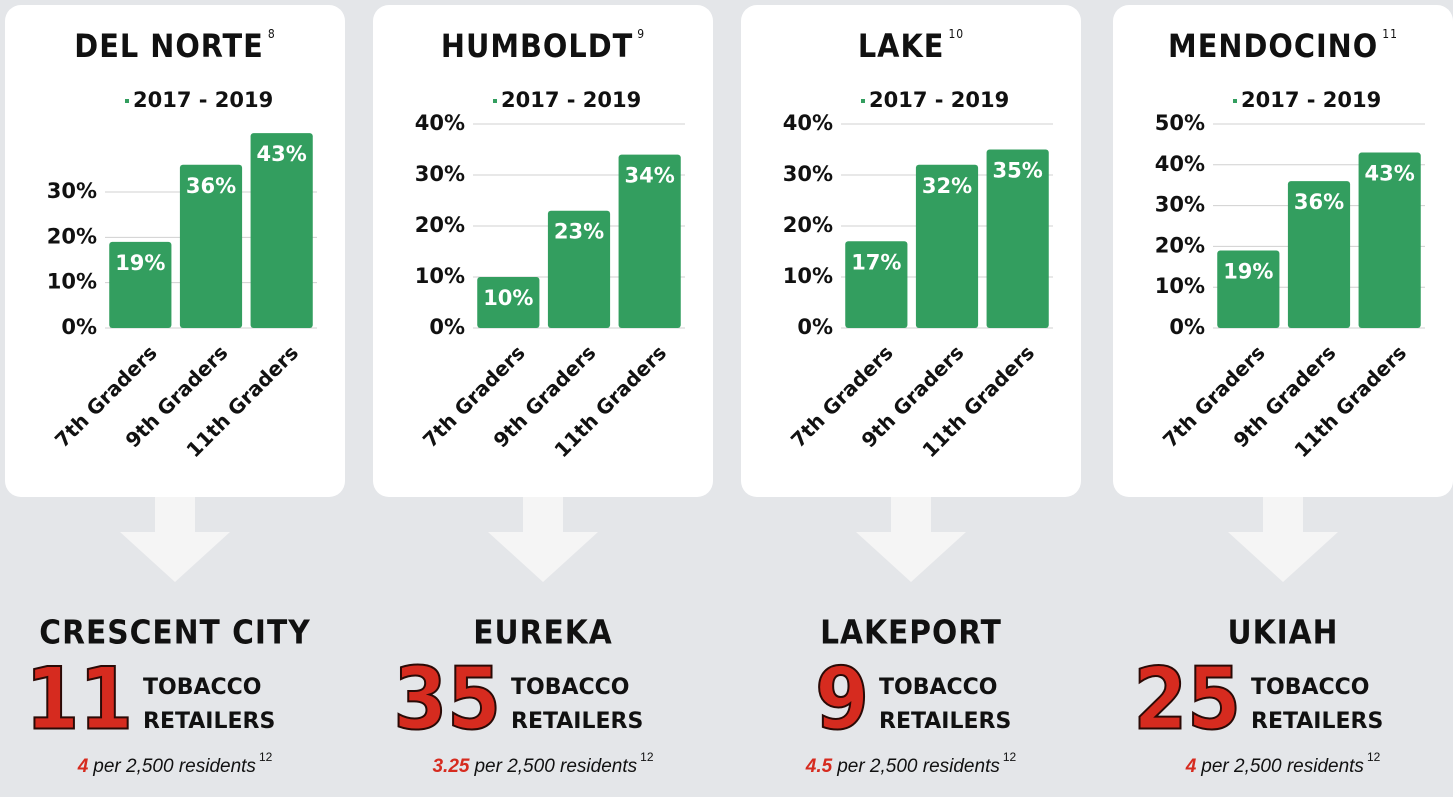 The height and width of the screenshot is (797, 1453). Describe the element at coordinates (641, 34) in the screenshot. I see `footnote: 9` at that location.